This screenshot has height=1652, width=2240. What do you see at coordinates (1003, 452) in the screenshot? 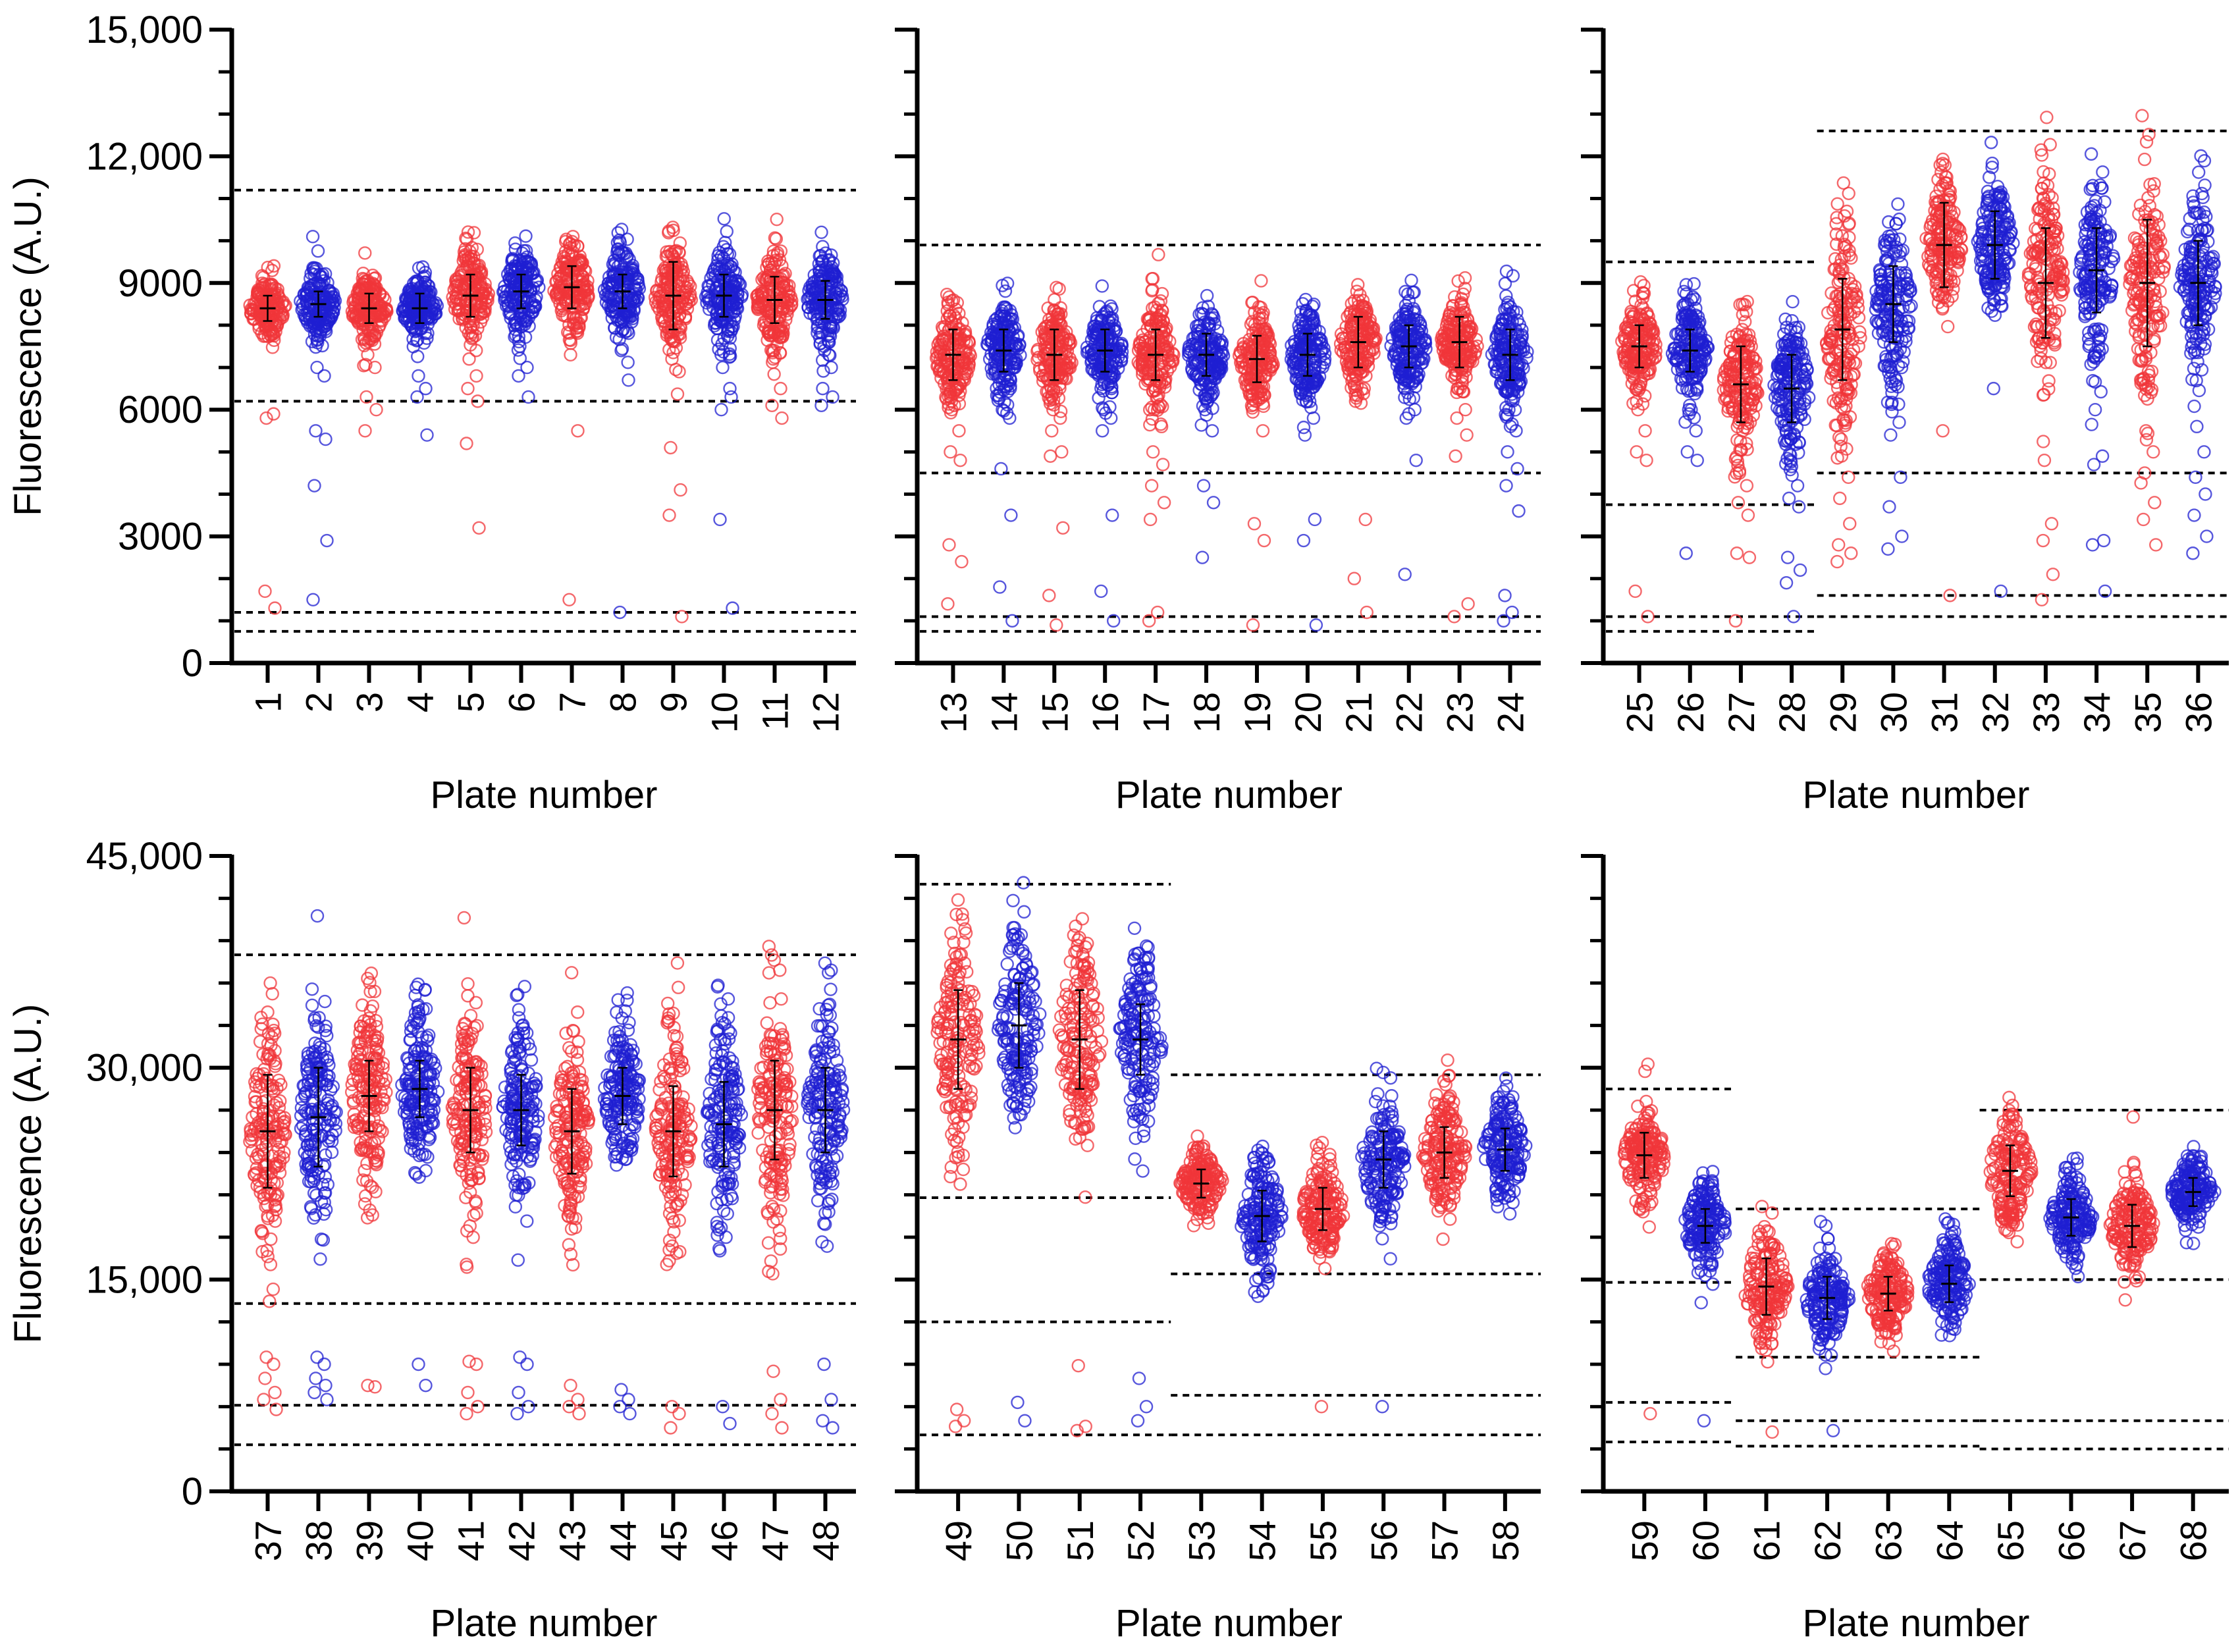
I see `plate-14-points` at bounding box center [1003, 452].